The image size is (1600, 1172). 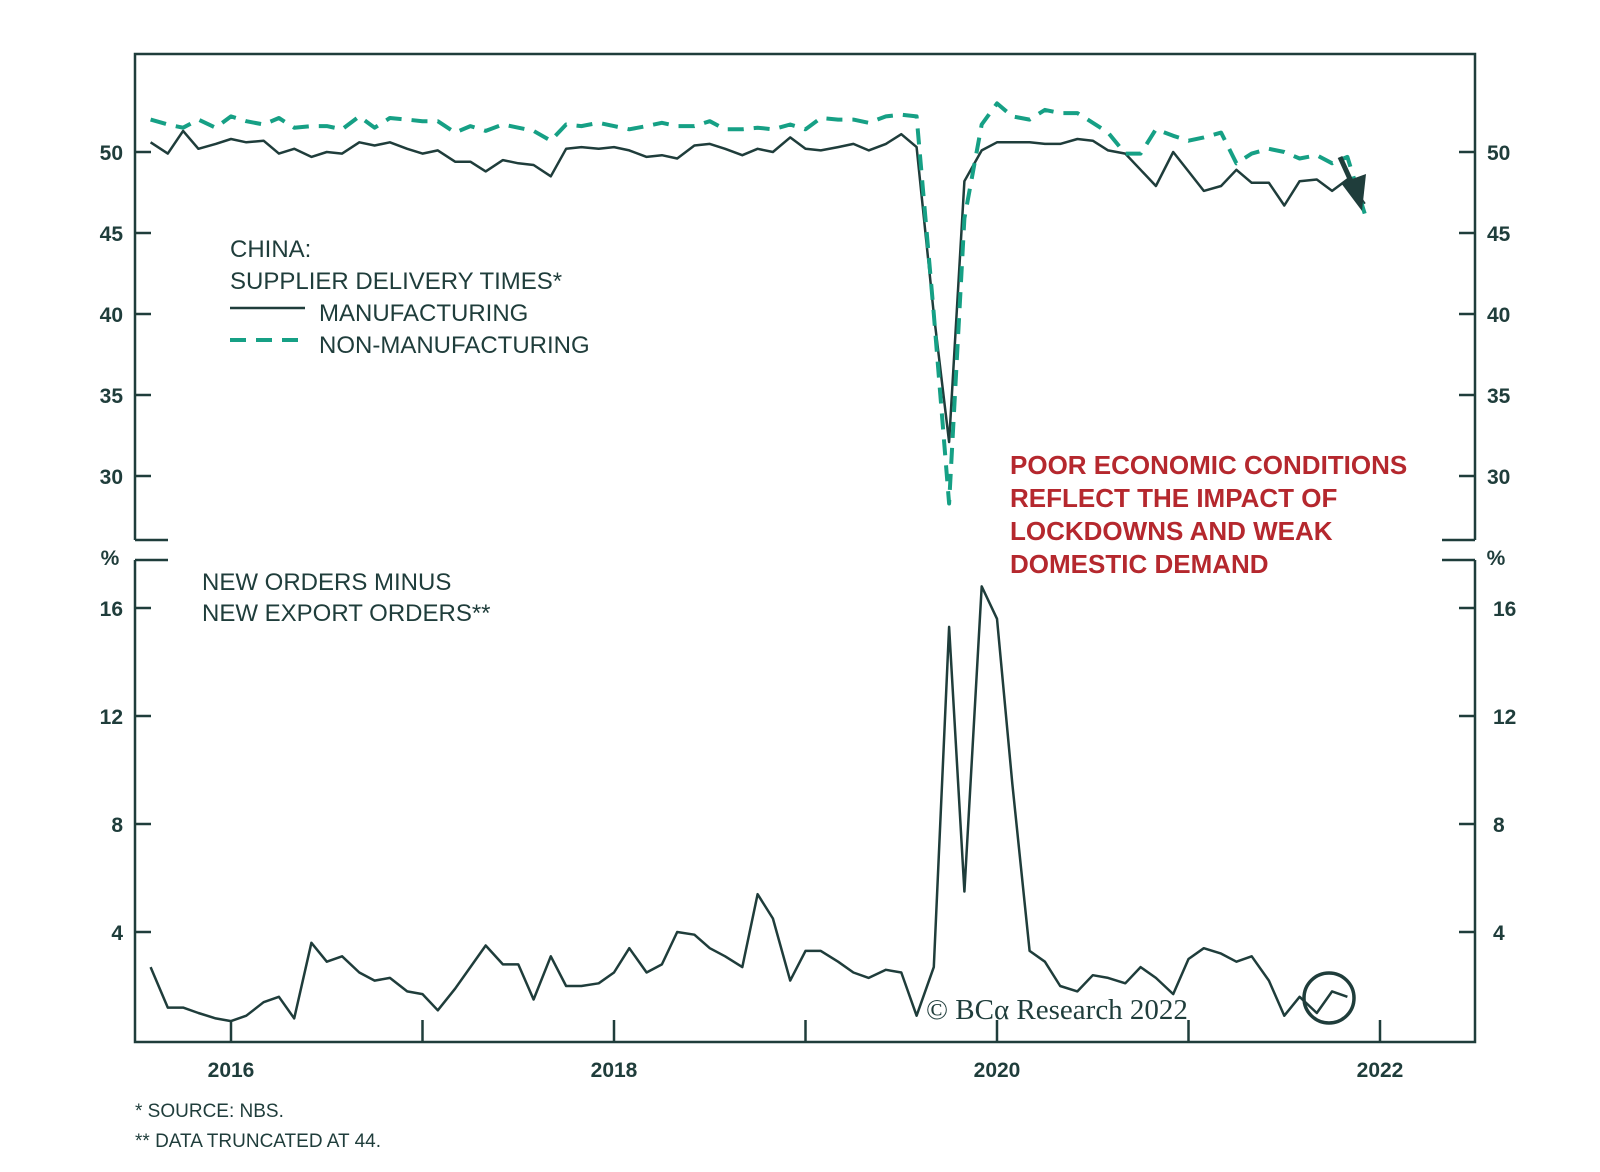 I want to click on y-tick-label-left: 12, so click(x=111, y=717).